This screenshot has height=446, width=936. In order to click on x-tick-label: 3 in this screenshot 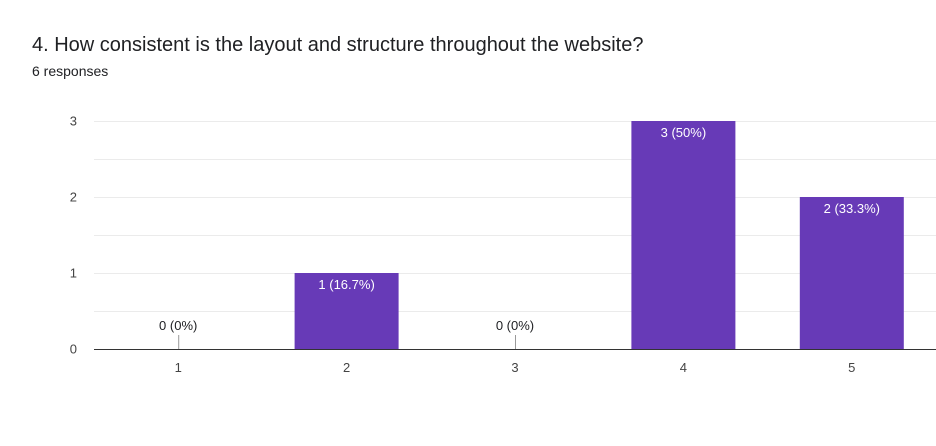, I will do `click(514, 367)`.